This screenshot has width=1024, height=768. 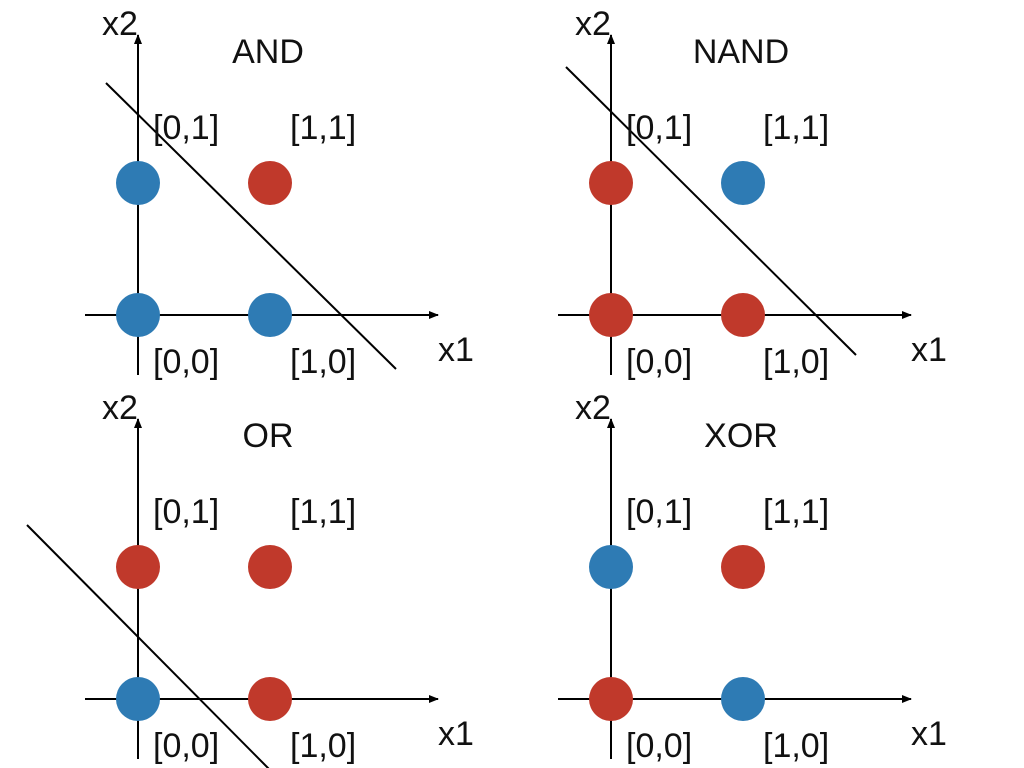 I want to click on panel-title: NAND, so click(x=741, y=52).